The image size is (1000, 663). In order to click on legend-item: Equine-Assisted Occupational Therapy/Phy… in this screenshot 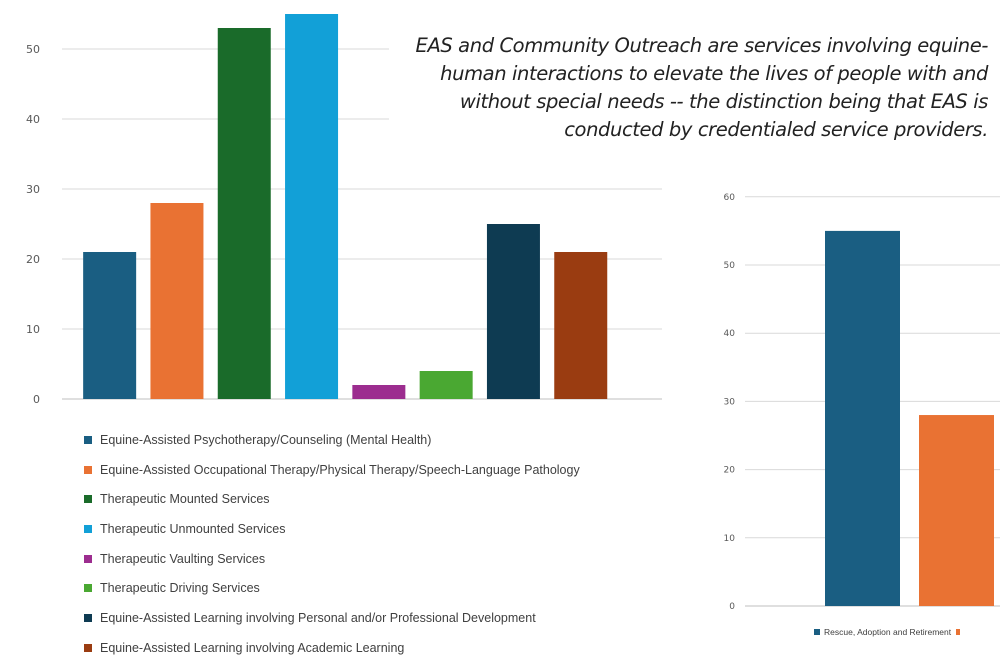, I will do `click(332, 470)`.